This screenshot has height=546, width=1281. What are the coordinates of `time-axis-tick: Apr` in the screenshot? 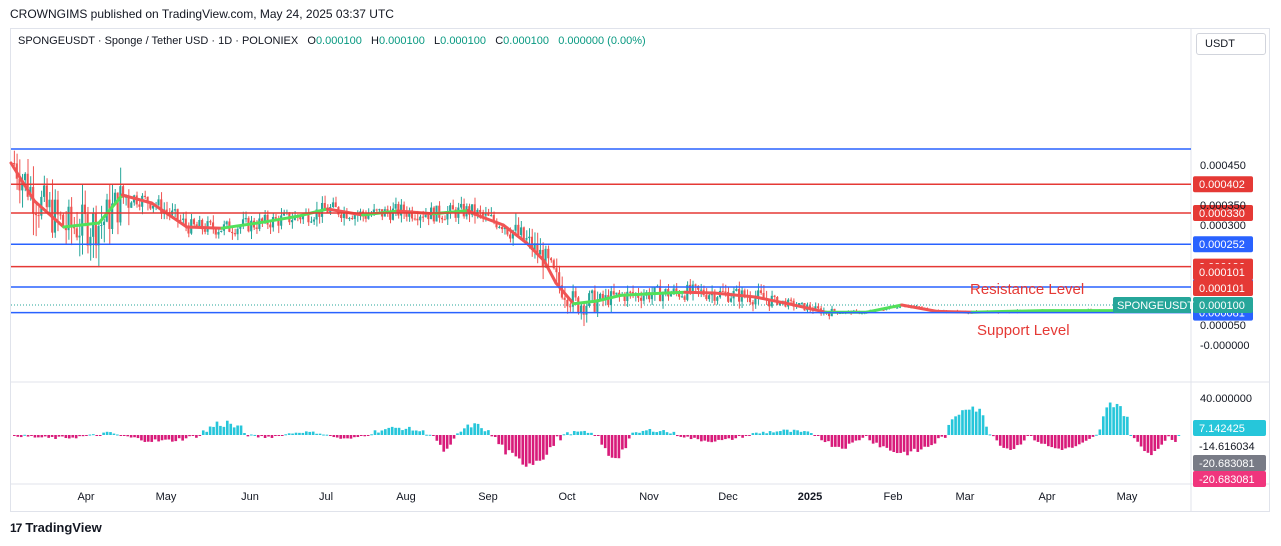 It's located at (85, 497).